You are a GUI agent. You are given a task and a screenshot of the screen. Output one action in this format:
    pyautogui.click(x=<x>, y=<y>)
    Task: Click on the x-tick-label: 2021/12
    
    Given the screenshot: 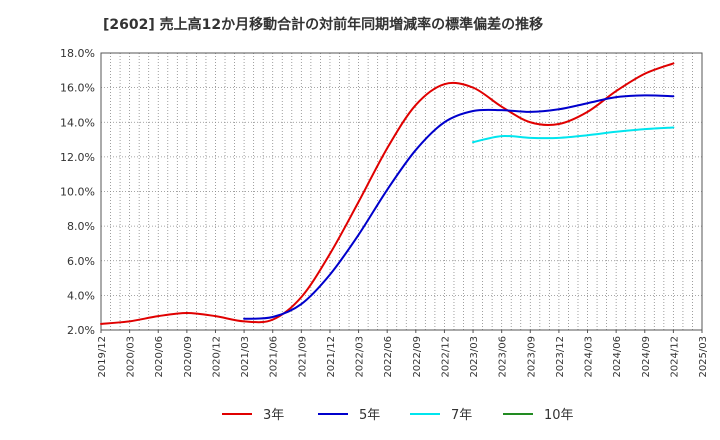 What is the action you would take?
    pyautogui.click(x=331, y=357)
    